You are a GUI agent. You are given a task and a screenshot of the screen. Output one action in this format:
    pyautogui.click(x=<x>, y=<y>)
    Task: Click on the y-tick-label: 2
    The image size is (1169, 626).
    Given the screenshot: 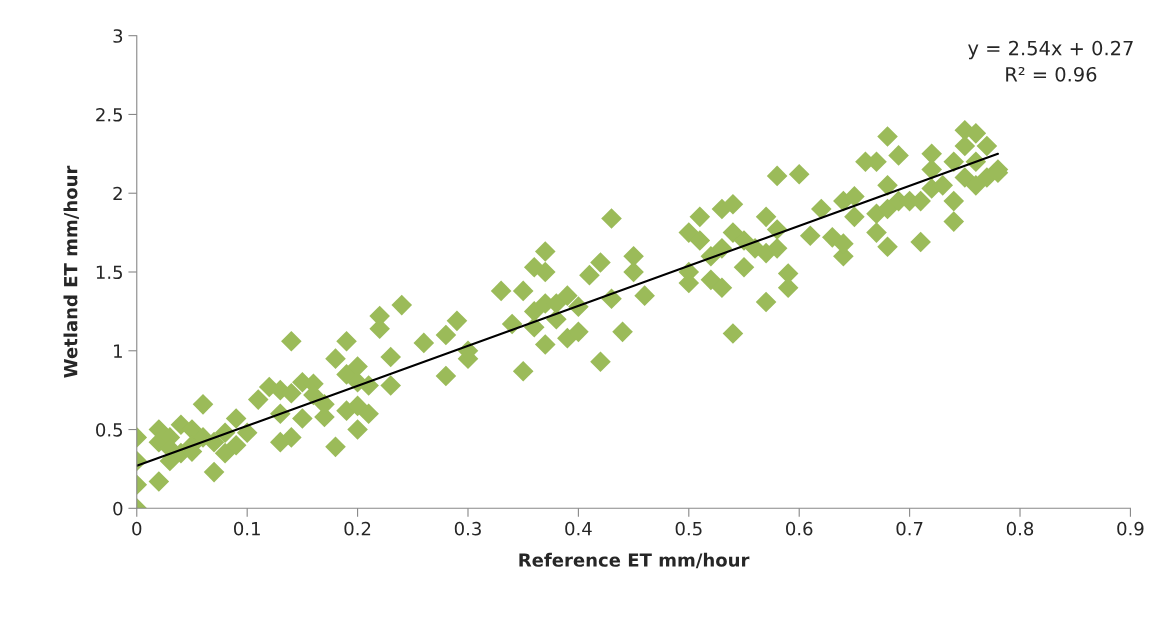 What is the action you would take?
    pyautogui.click(x=117, y=193)
    